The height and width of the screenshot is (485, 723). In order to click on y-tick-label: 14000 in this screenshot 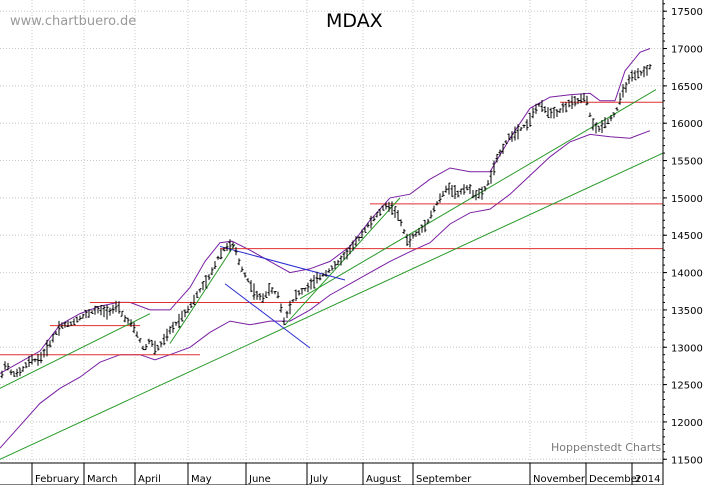, I will do `click(687, 274)`.